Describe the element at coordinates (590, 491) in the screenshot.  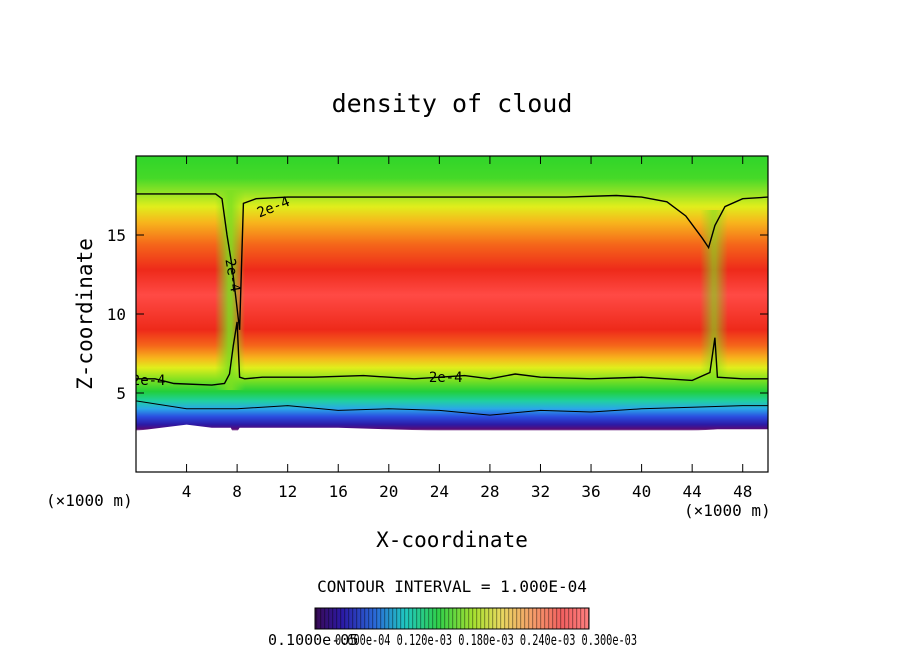
I see `x-tick-label: 36` at that location.